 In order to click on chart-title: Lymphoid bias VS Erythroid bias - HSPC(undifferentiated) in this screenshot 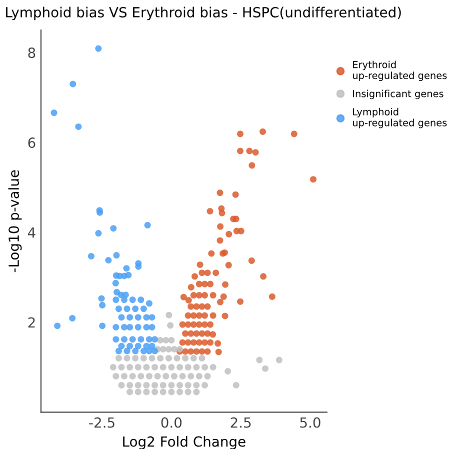, I will do `click(203, 13)`.